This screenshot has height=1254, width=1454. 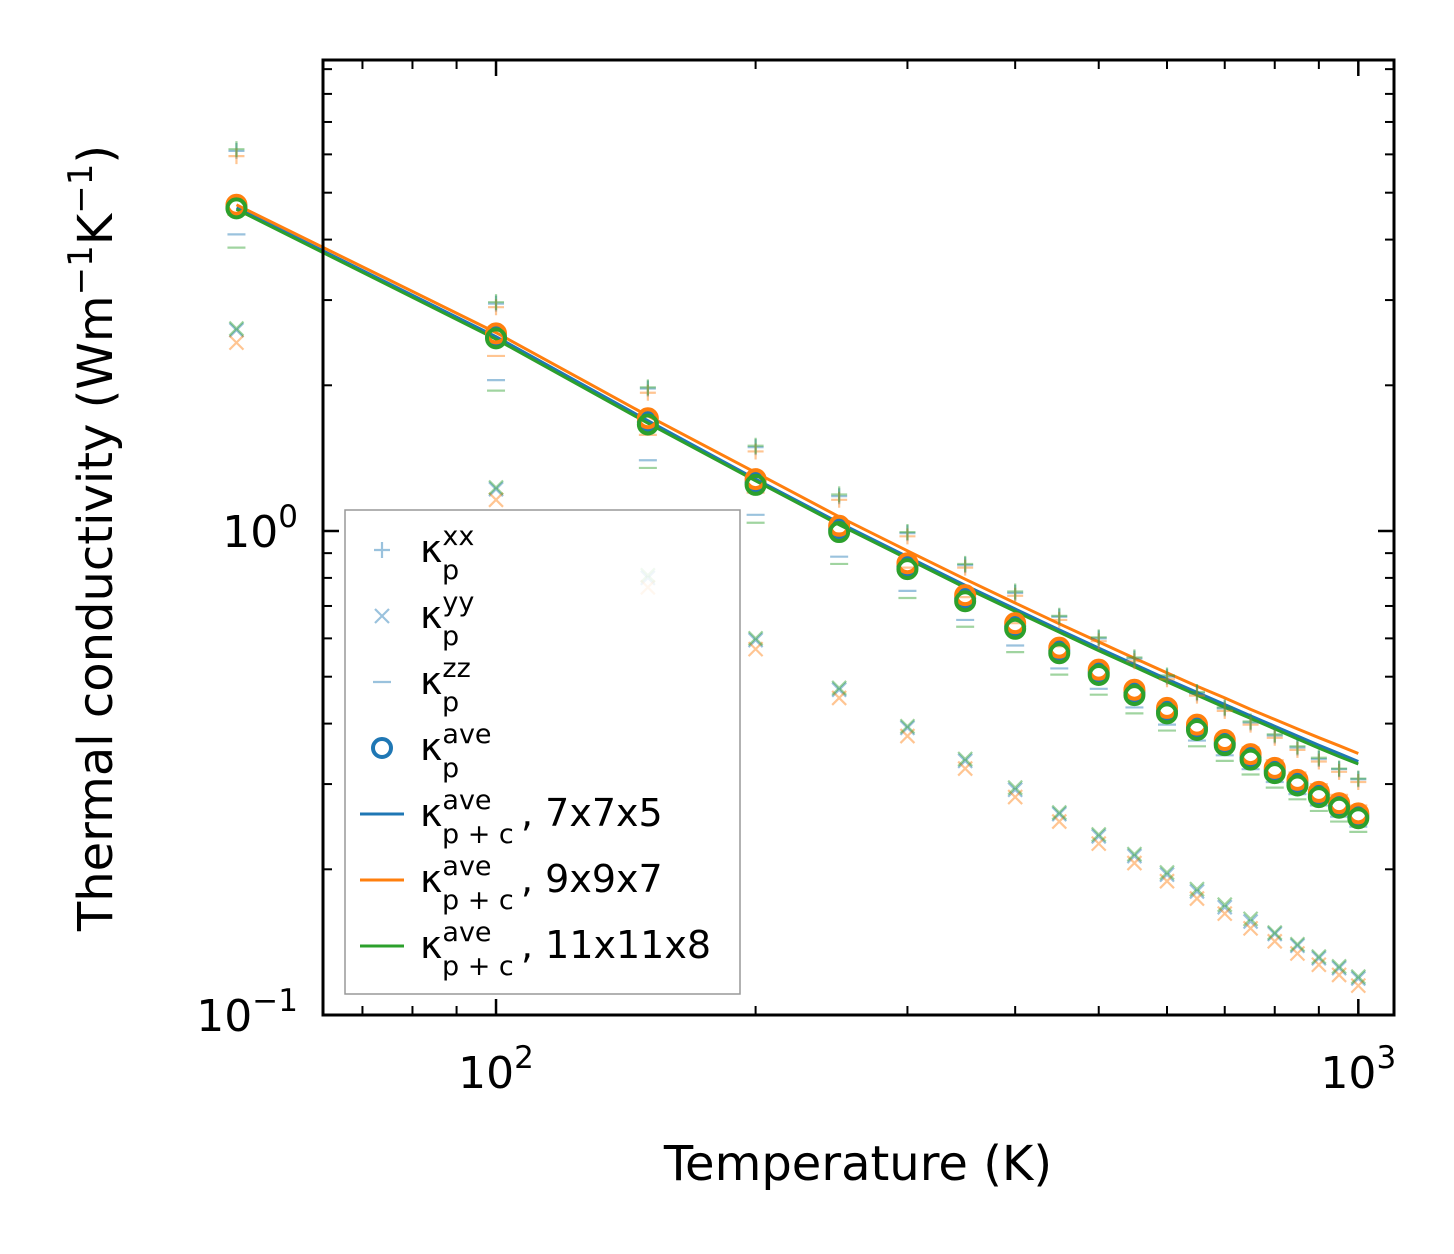 I want to click on legend-label: κyy p, so click(x=447, y=619).